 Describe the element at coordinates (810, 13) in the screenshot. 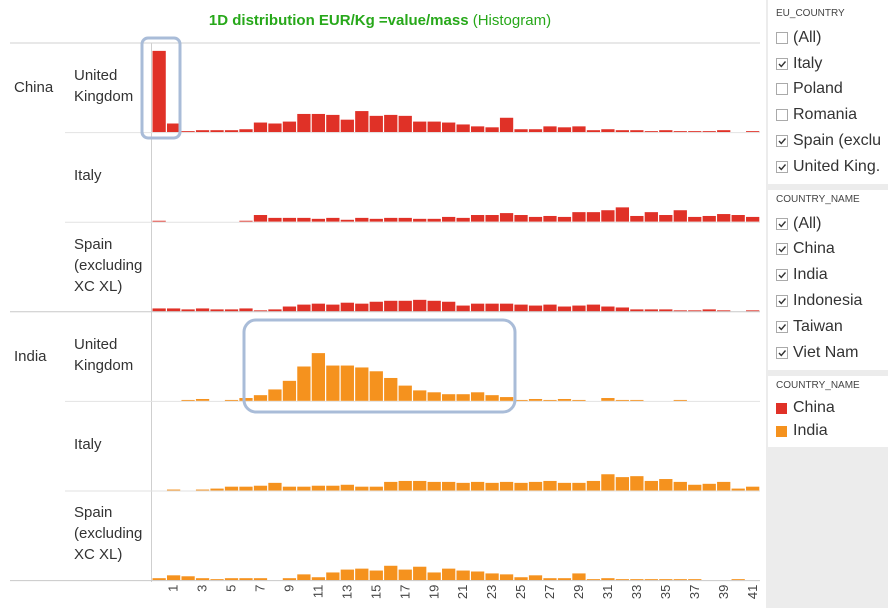

I see `filter-title: EU_COUNTRY` at that location.